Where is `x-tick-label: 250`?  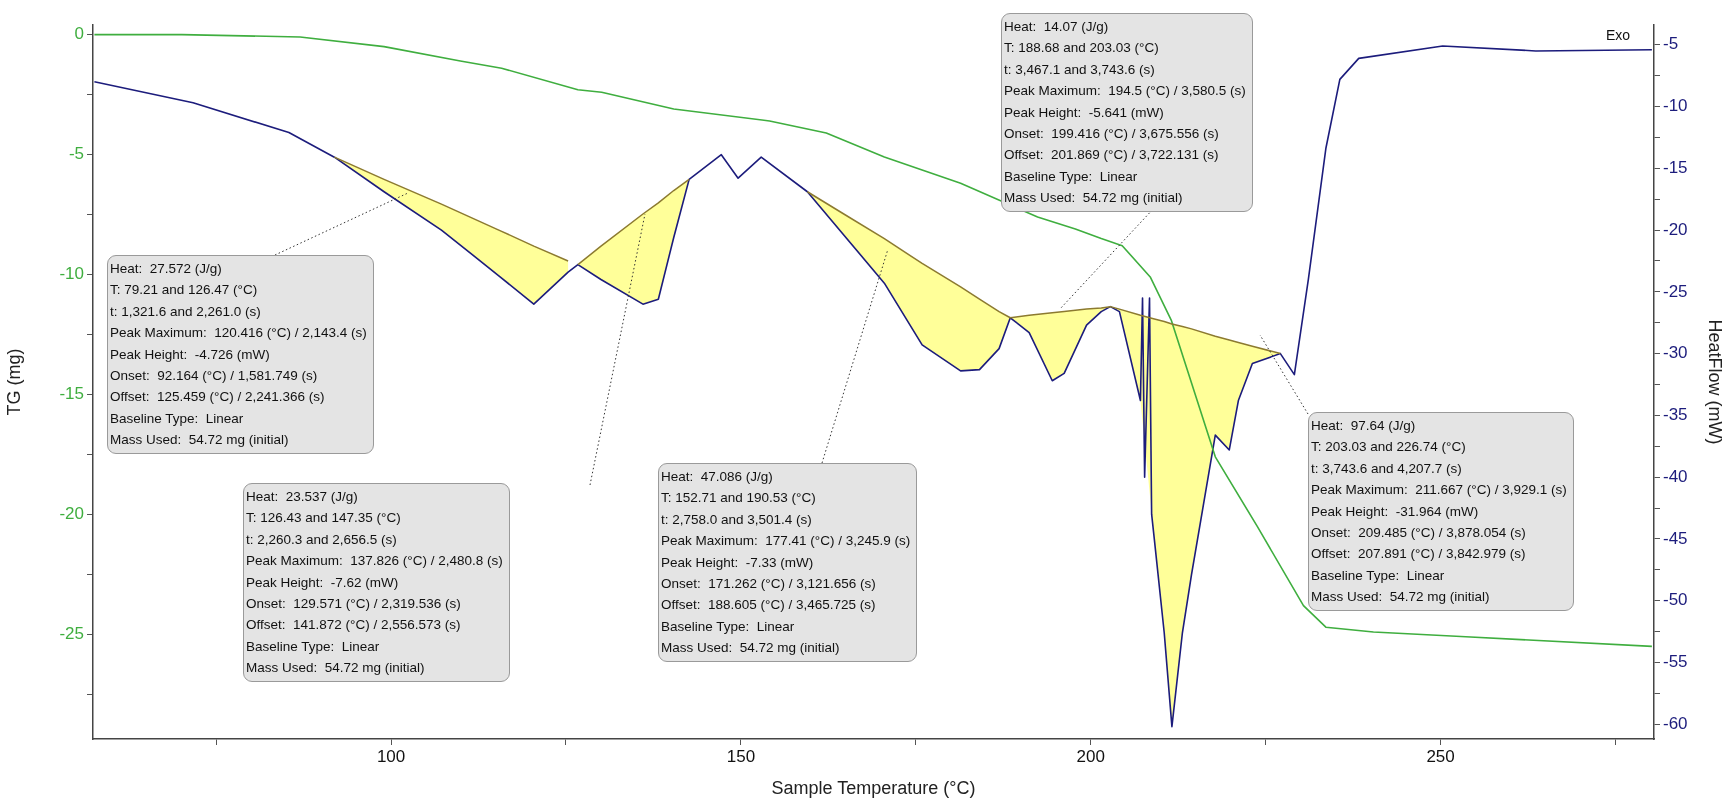
x-tick-label: 250 is located at coordinates (1440, 756).